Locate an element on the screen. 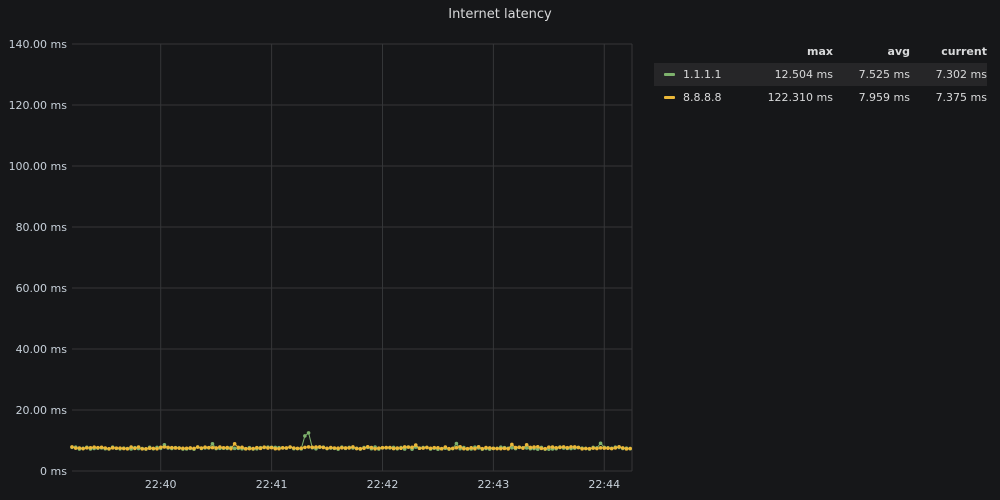 The height and width of the screenshot is (500, 1000). legend-header-current: current is located at coordinates (964, 51).